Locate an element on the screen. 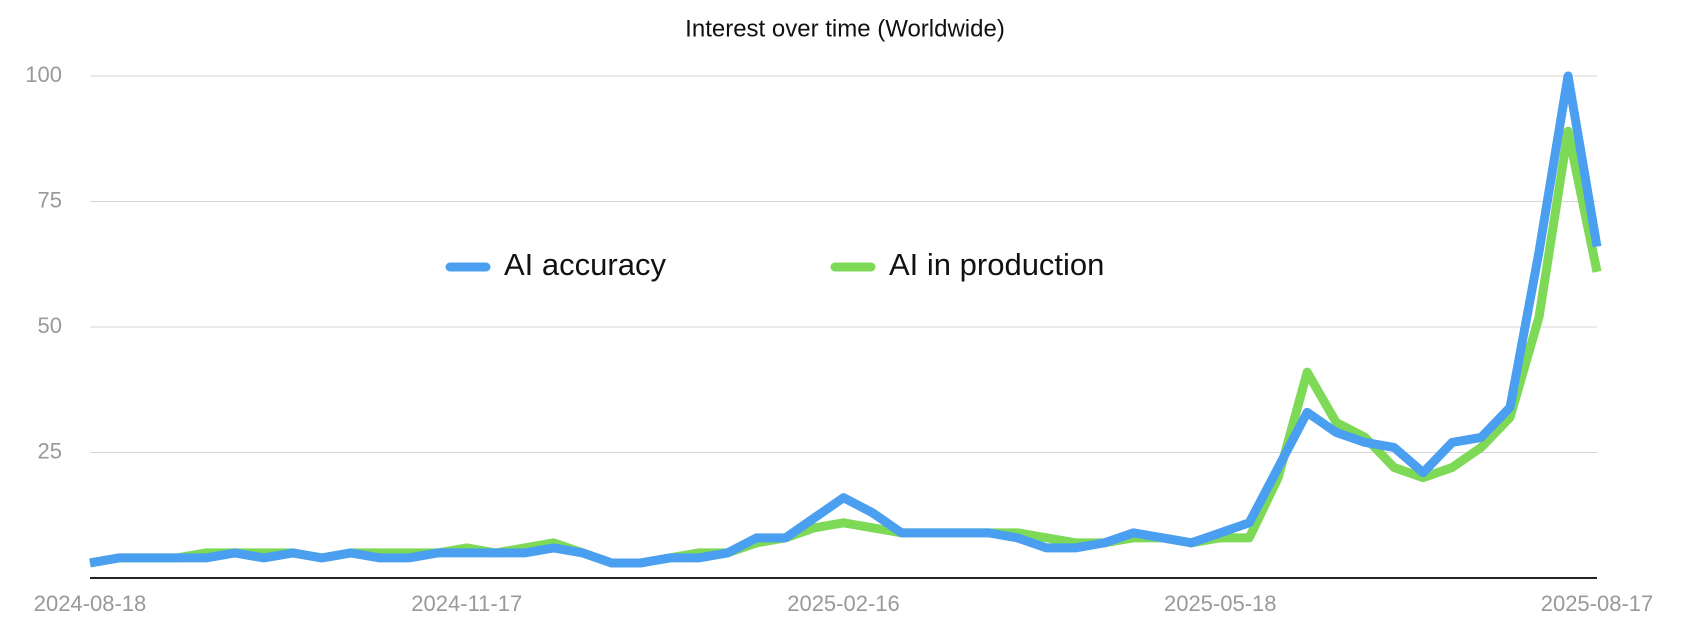  x-tick-label: 2025-05-18 is located at coordinates (1220, 603).